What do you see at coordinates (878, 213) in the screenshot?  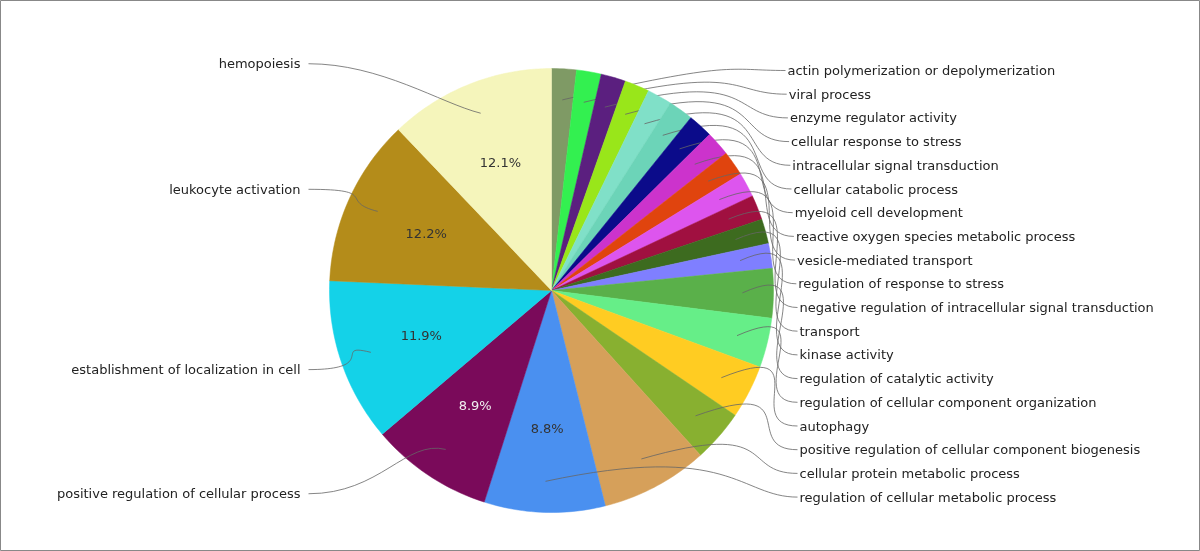 I see `slice-label: myeloid cell development` at bounding box center [878, 213].